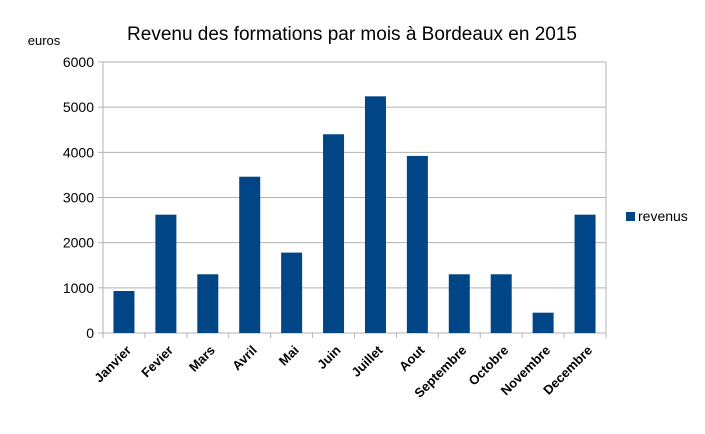 This screenshot has width=705, height=434. I want to click on x-tick-label: Mars, so click(202, 359).